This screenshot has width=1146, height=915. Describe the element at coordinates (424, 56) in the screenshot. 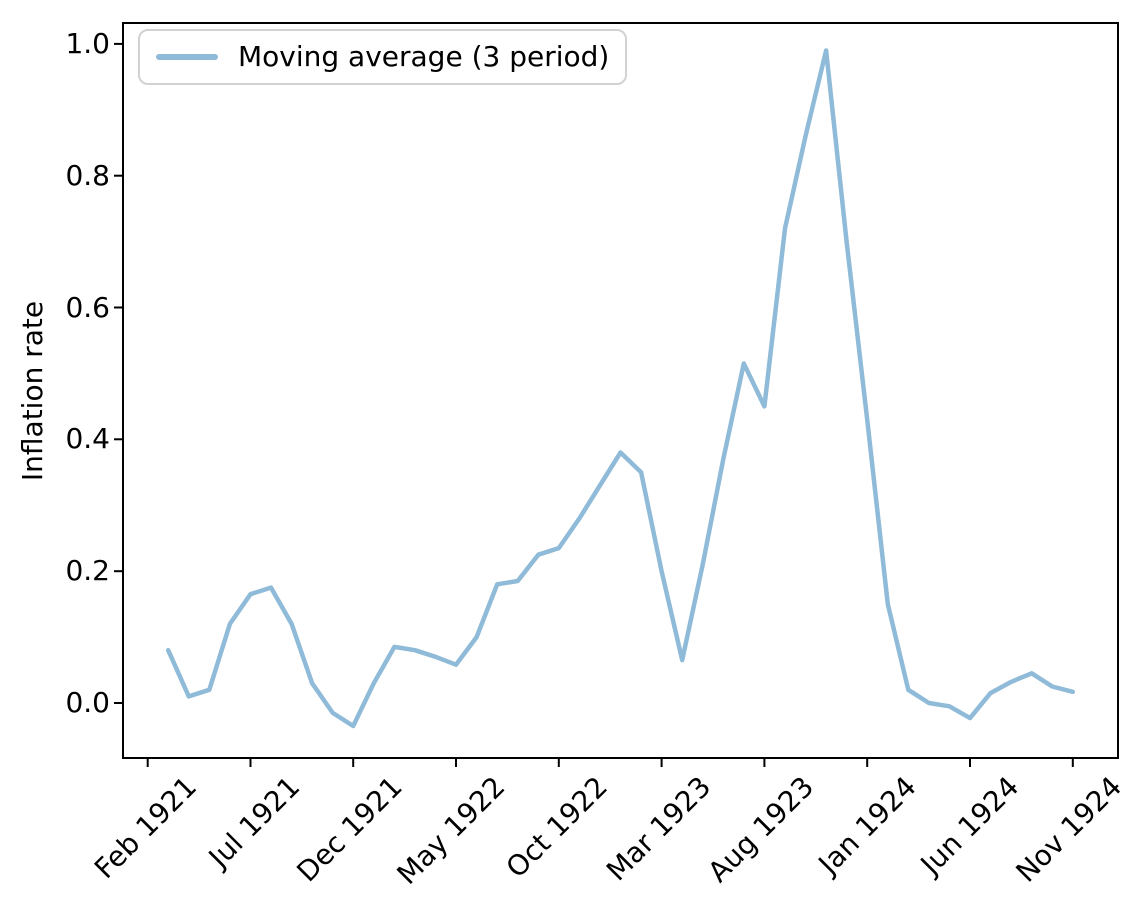

I see `legend-label: Moving average (3 period)` at that location.